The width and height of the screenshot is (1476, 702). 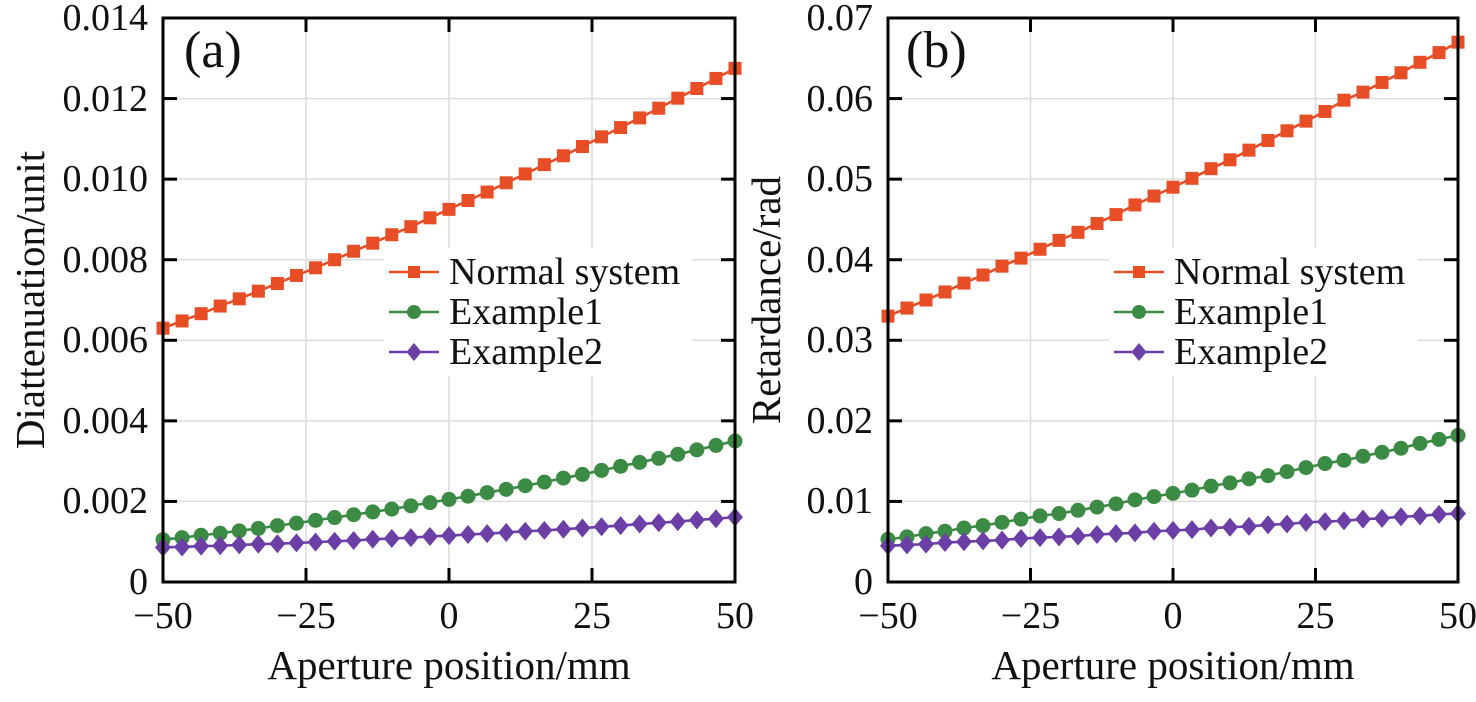 What do you see at coordinates (1251, 352) in the screenshot?
I see `legend-label: Example2` at bounding box center [1251, 352].